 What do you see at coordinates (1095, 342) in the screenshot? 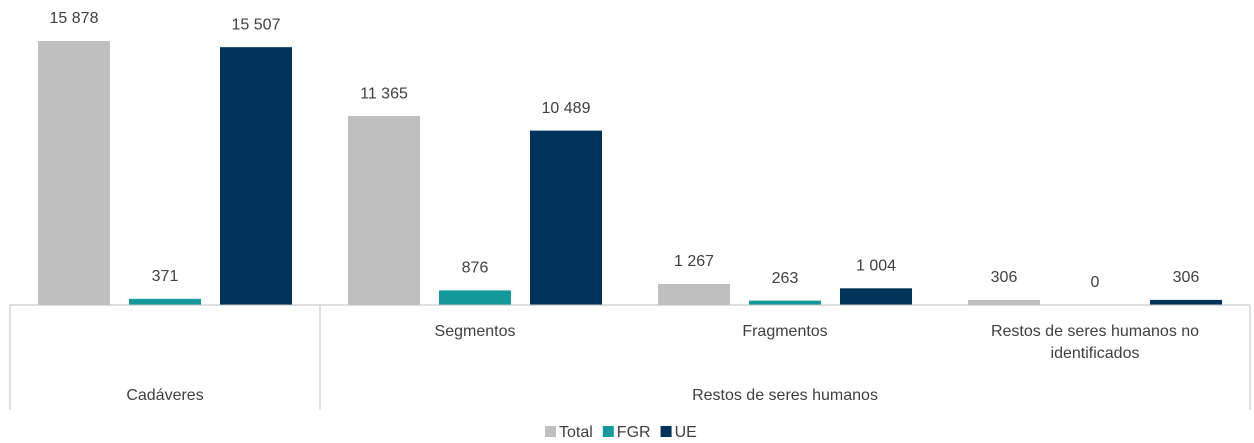
I see `x-tick-label: Restos de seres humanos no identificados` at bounding box center [1095, 342].